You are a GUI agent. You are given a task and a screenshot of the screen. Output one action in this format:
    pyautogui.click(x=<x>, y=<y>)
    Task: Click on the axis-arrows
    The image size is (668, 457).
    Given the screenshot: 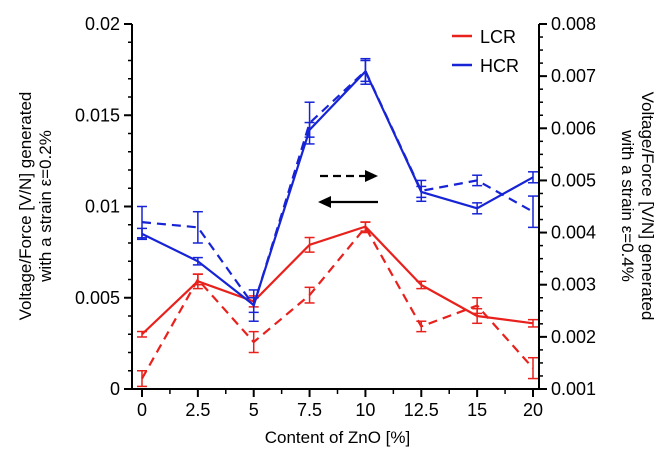 What is the action you would take?
    pyautogui.click(x=348, y=189)
    